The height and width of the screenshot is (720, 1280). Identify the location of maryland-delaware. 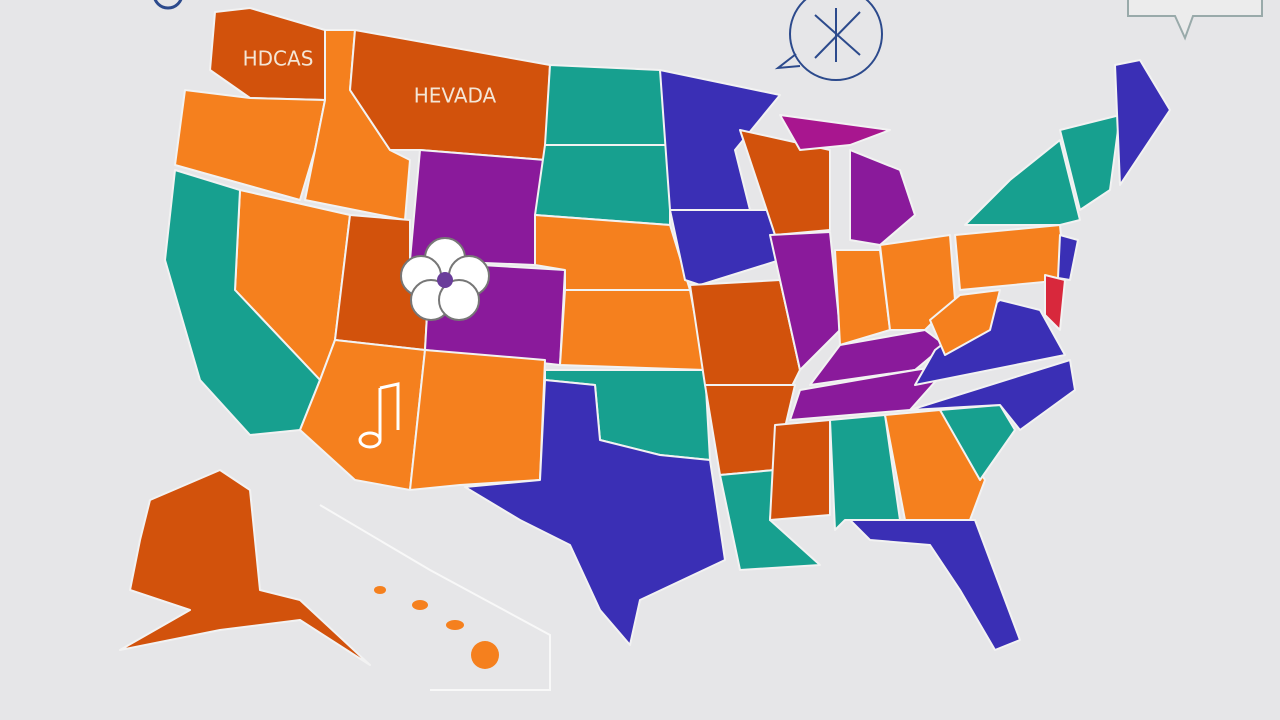
(1055, 302).